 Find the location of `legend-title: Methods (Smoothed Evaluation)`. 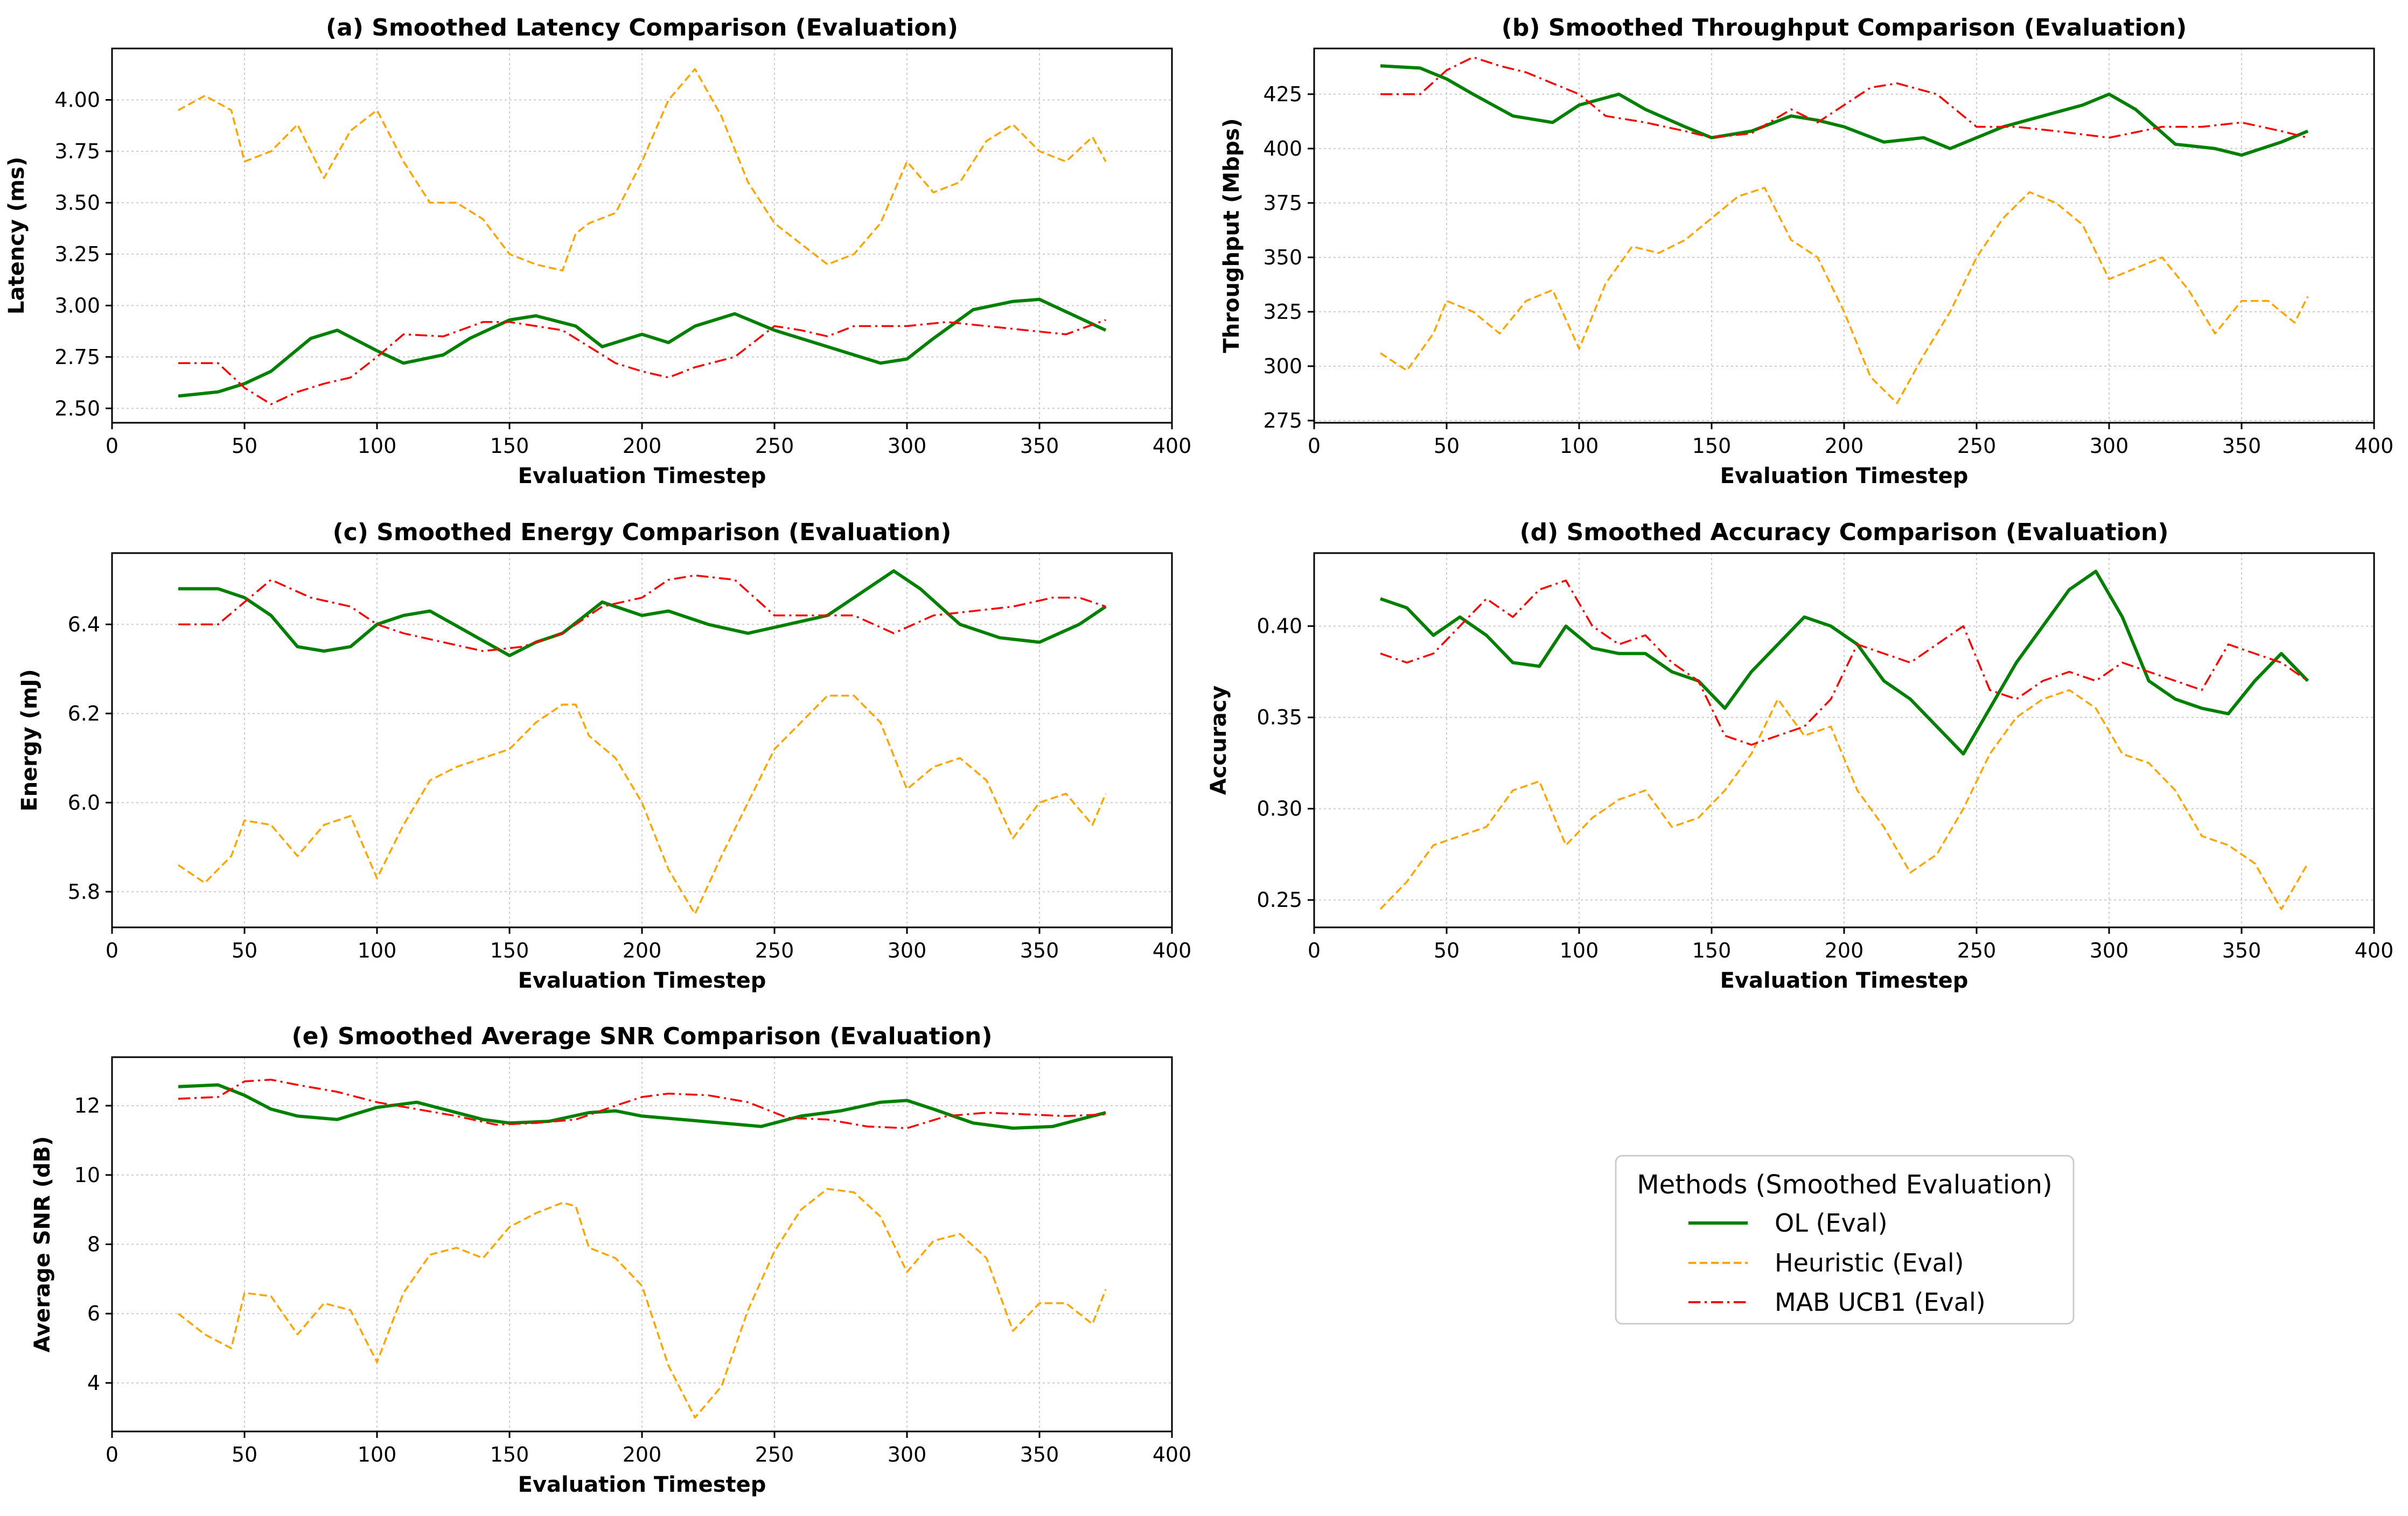

legend-title: Methods (Smoothed Evaluation) is located at coordinates (1844, 1185).